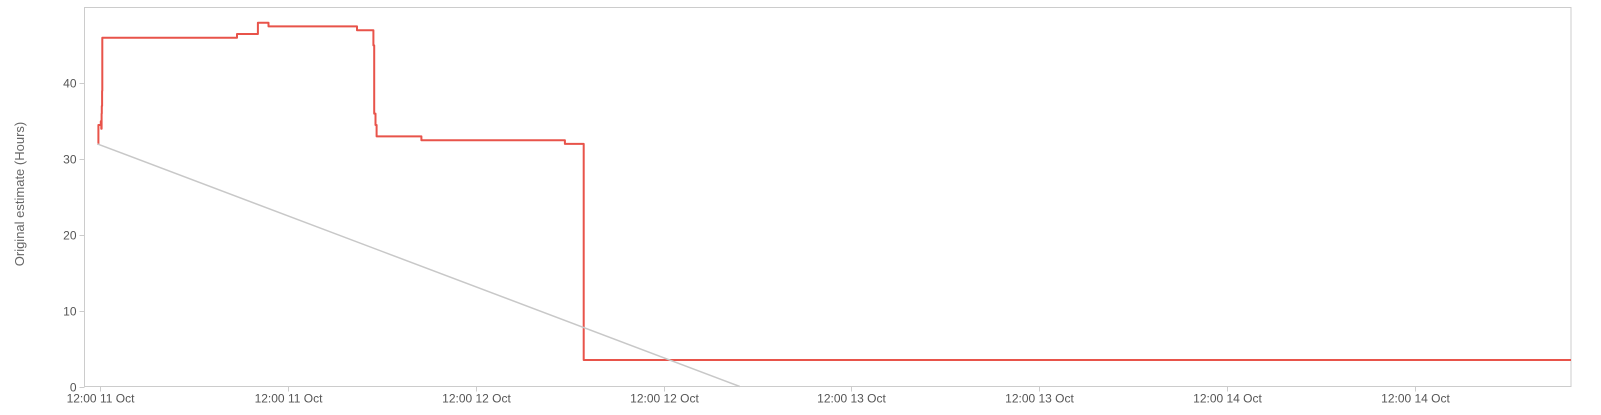 The height and width of the screenshot is (415, 1601). I want to click on y-tick-label: 40, so click(70, 84).